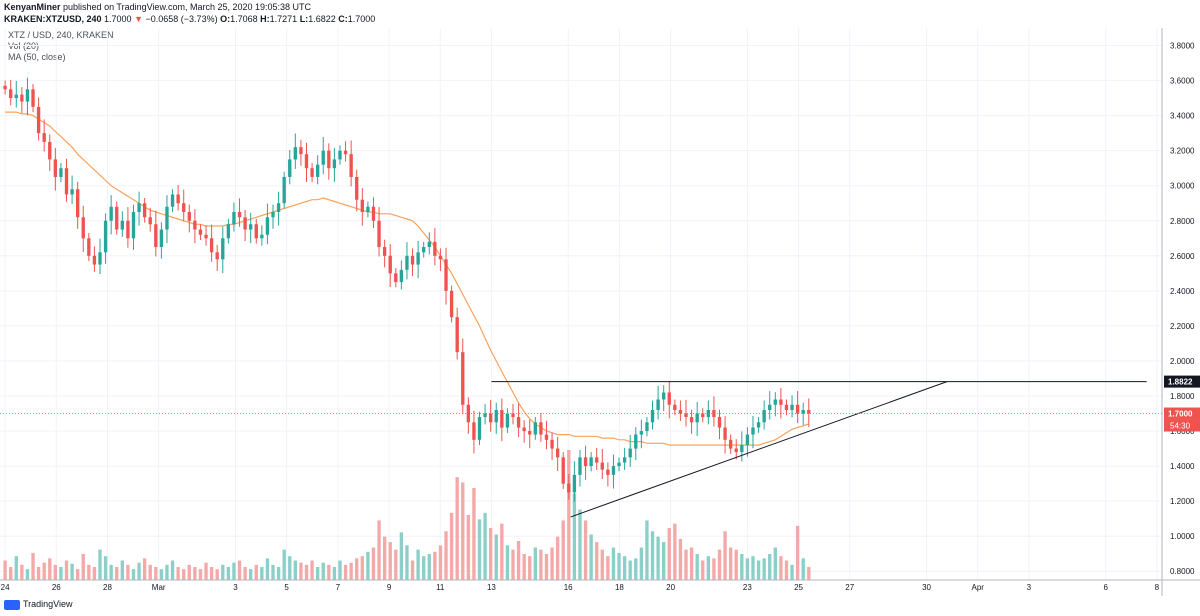 This screenshot has height=616, width=1200. What do you see at coordinates (747, 587) in the screenshot?
I see `x-tick-label: 23` at bounding box center [747, 587].